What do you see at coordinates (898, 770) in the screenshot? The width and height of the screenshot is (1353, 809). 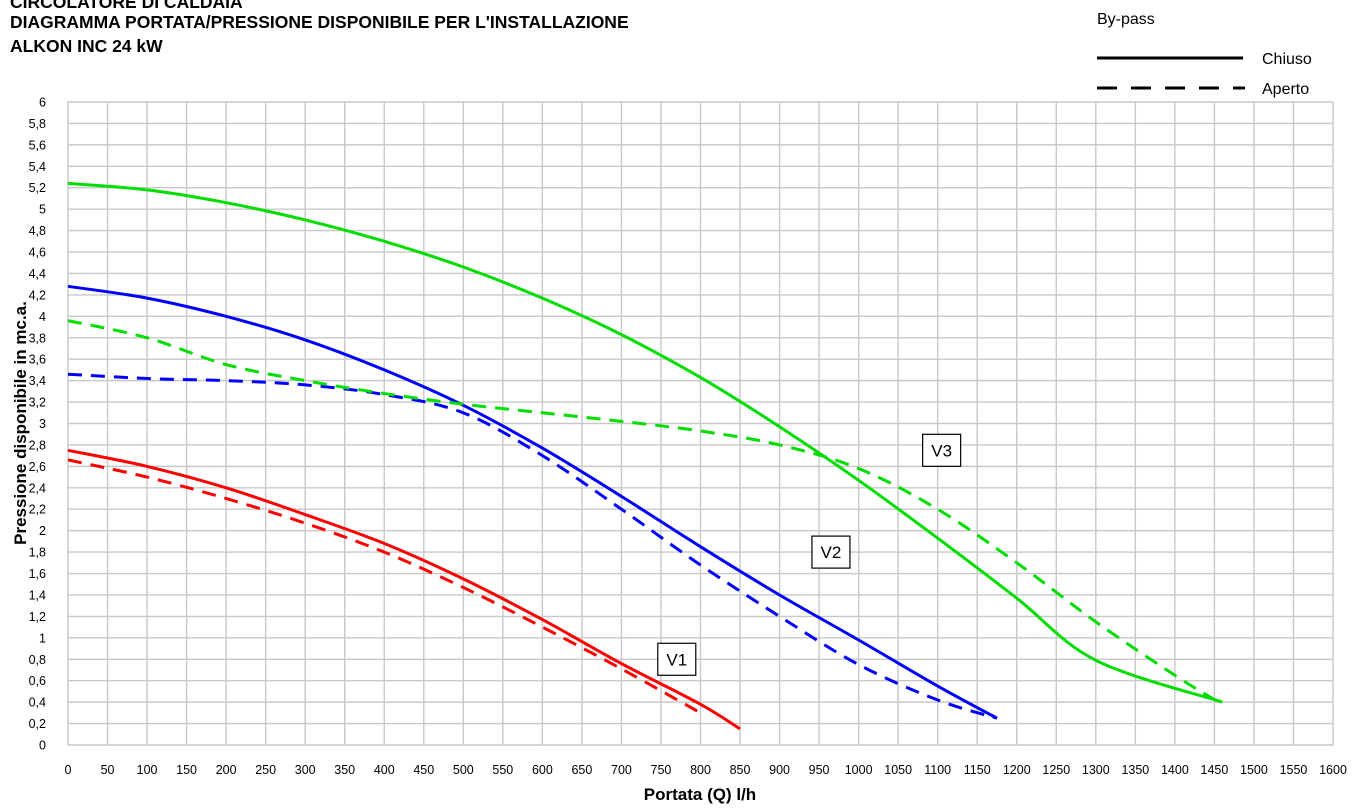 I see `x-tick-label: 1050` at bounding box center [898, 770].